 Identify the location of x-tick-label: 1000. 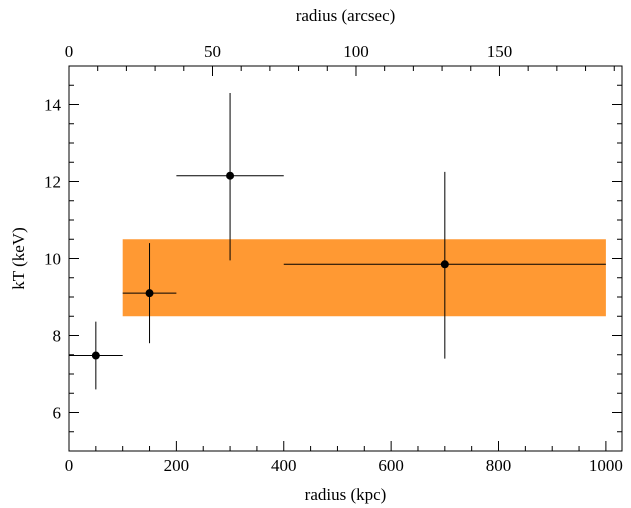
(606, 465).